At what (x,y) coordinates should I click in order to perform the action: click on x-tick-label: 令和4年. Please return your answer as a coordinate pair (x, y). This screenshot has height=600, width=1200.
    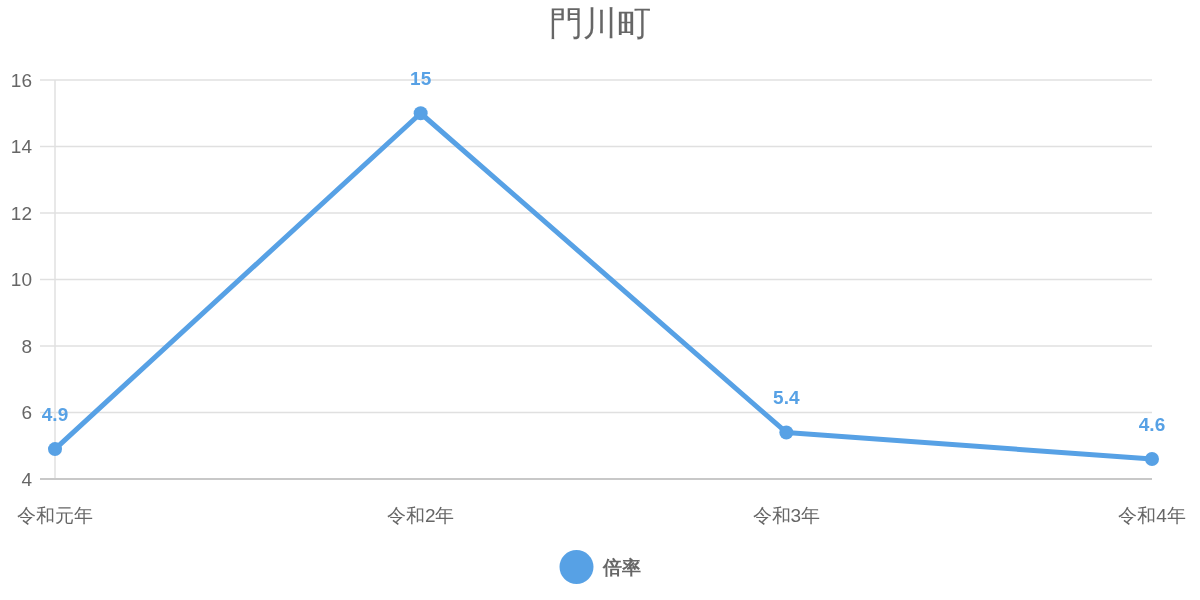
    Looking at the image, I should click on (1152, 515).